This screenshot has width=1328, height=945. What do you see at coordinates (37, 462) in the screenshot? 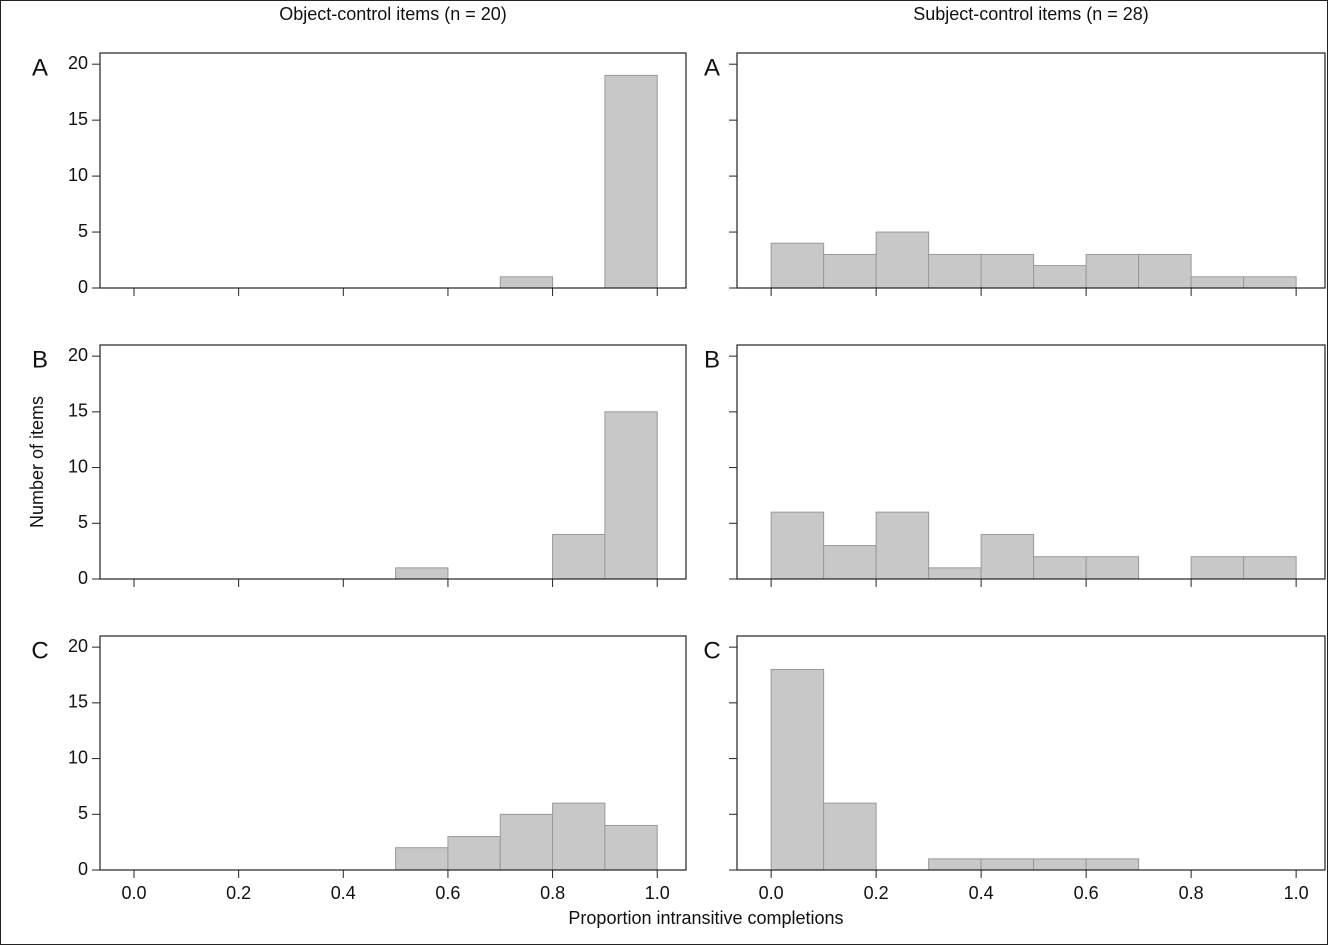
I see `y-axis-label: Number of items` at bounding box center [37, 462].